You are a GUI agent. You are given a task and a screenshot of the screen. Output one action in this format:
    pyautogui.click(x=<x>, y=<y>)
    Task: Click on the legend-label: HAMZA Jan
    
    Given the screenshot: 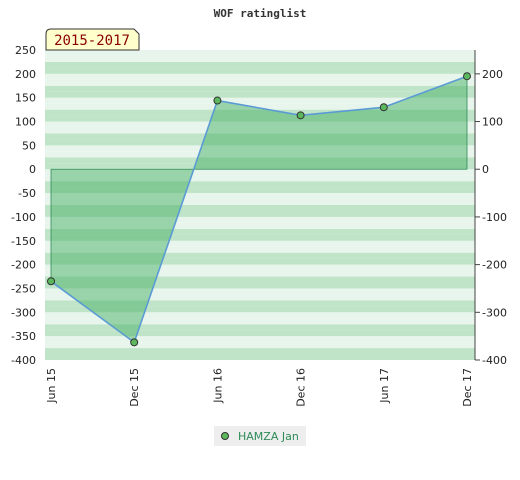 What is the action you would take?
    pyautogui.click(x=268, y=436)
    